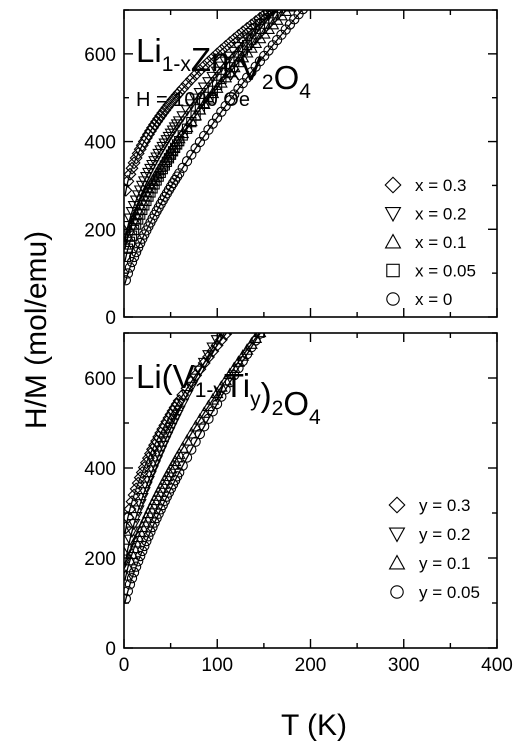 This screenshot has width=518, height=747. I want to click on legend-label: x = 0.05, so click(445, 271).